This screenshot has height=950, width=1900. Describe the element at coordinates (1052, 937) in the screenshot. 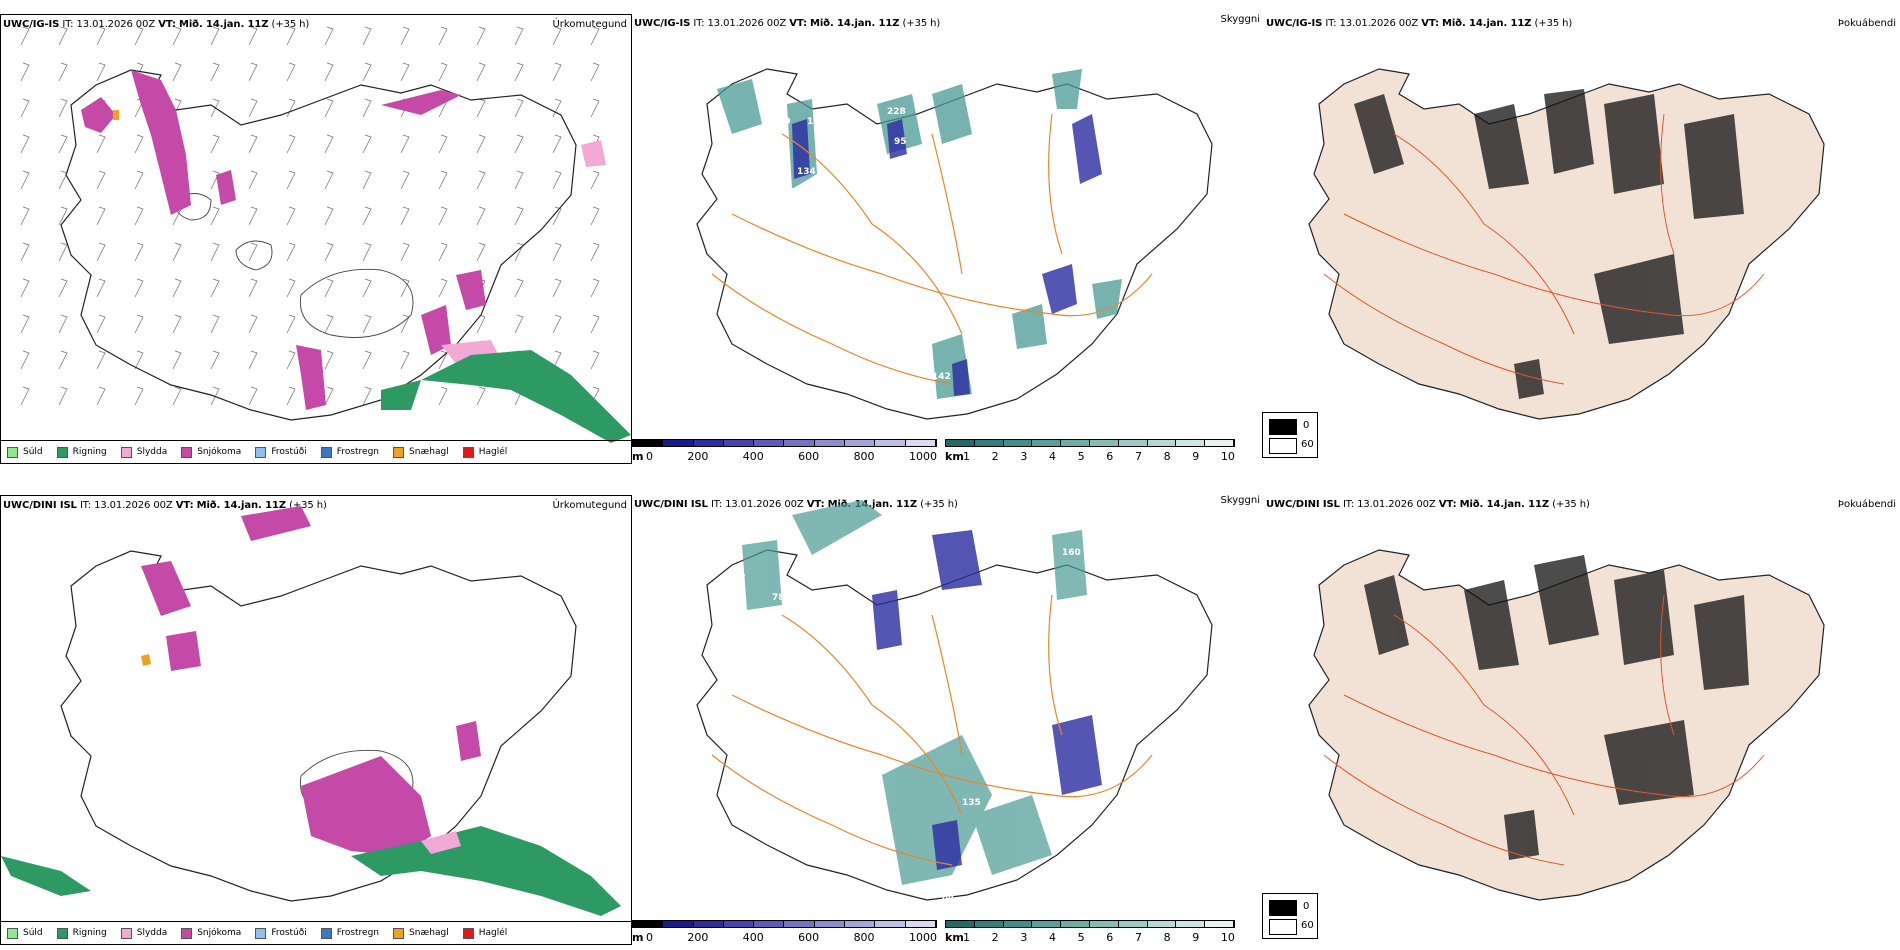

I see `colorbar-tick: 4` at that location.